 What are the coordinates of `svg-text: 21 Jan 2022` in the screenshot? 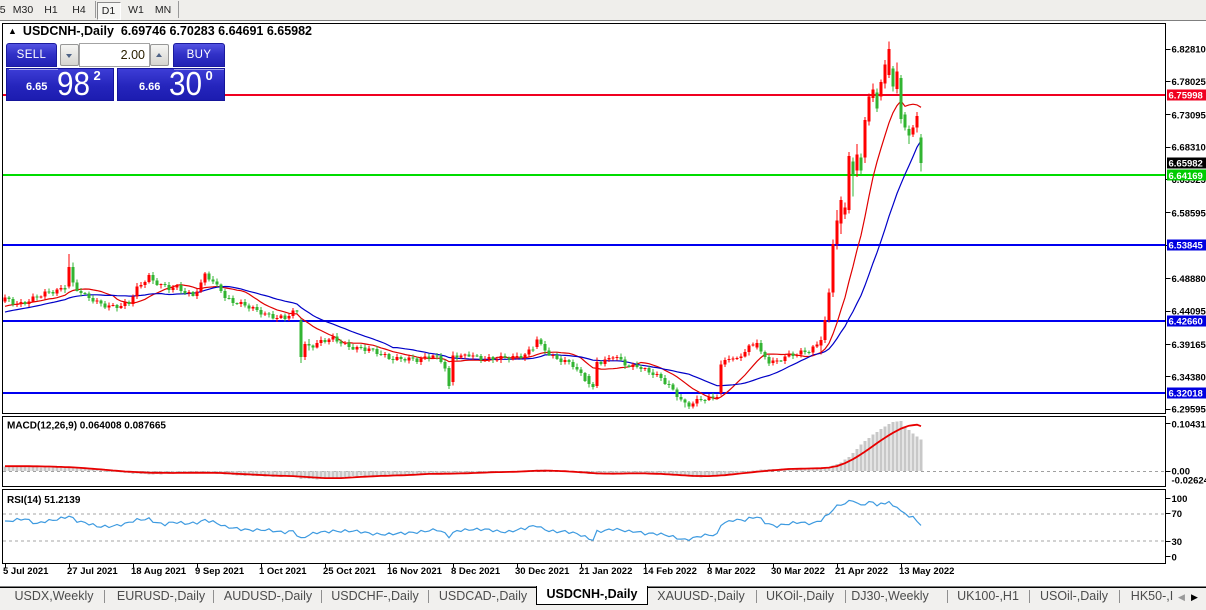 It's located at (605, 571).